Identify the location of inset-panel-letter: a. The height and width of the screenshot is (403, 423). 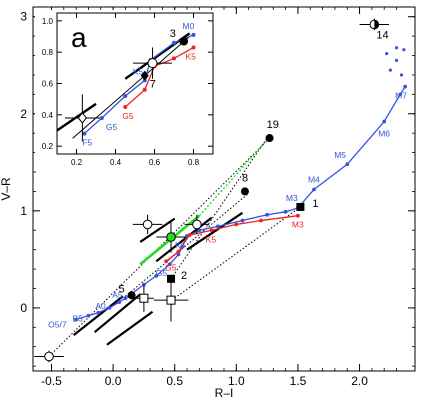
(79, 37).